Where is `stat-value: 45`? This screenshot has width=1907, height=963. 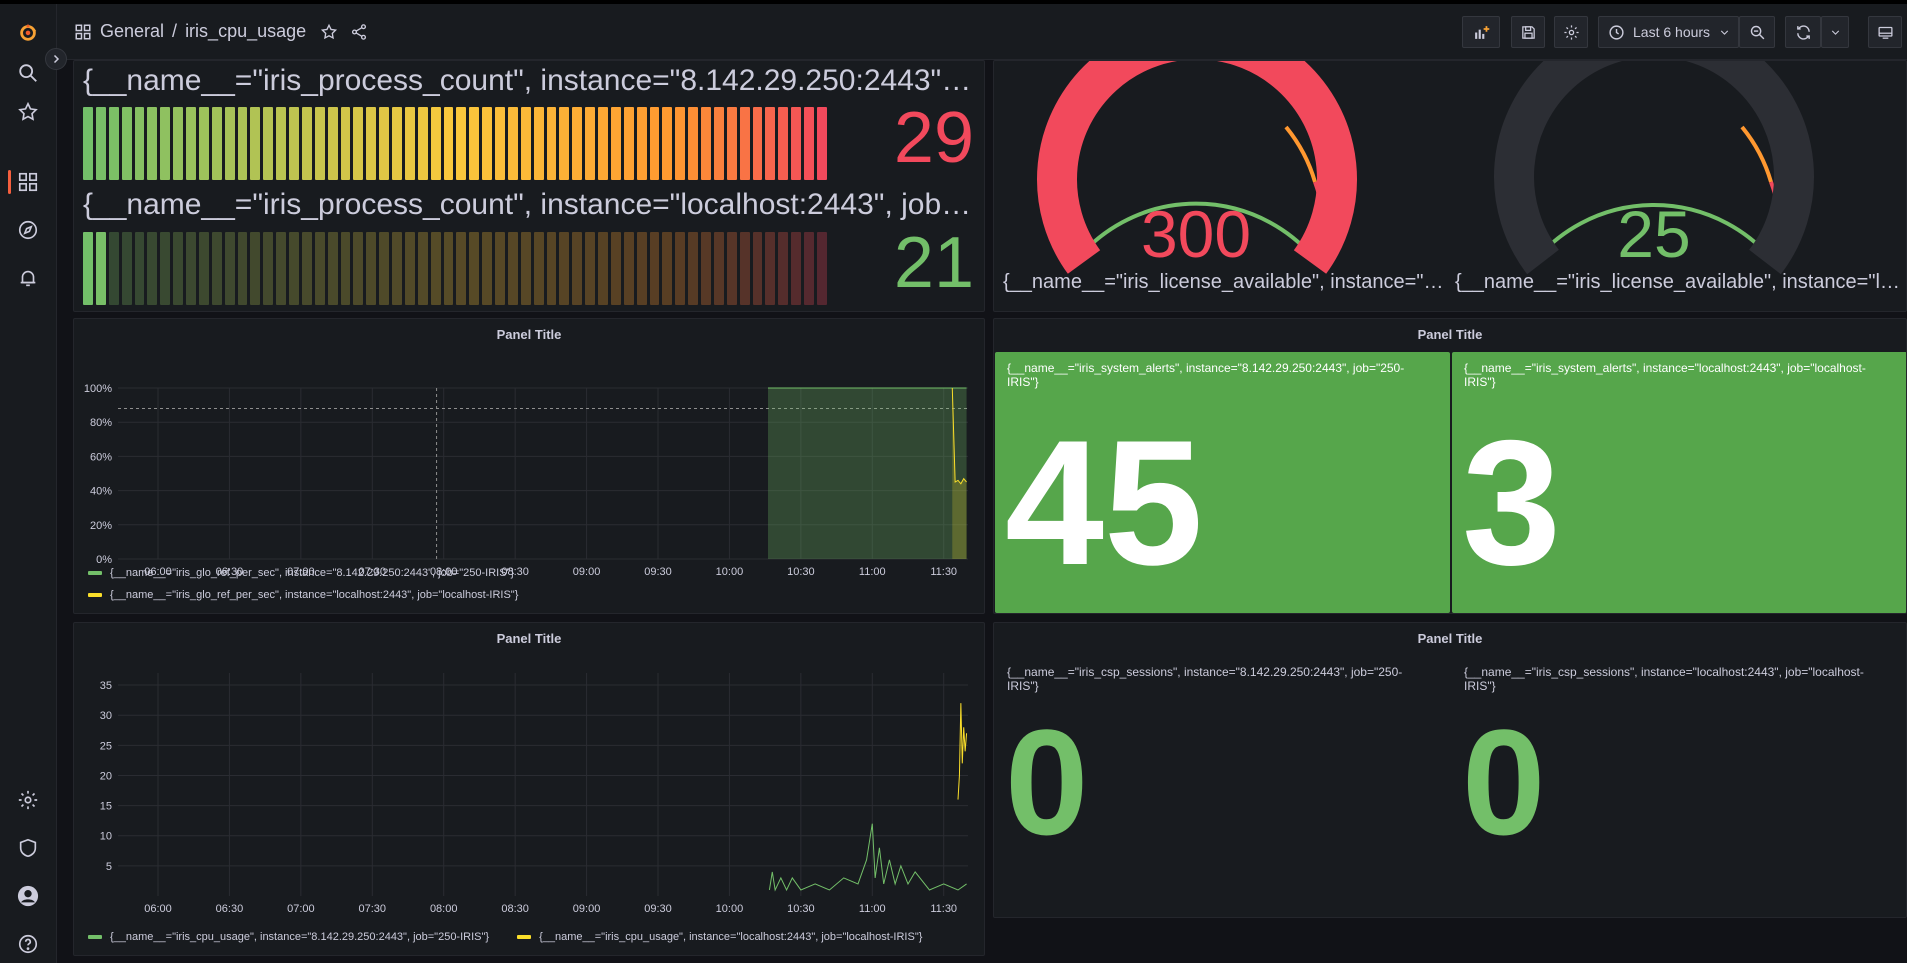 stat-value: 45 is located at coordinates (1104, 502).